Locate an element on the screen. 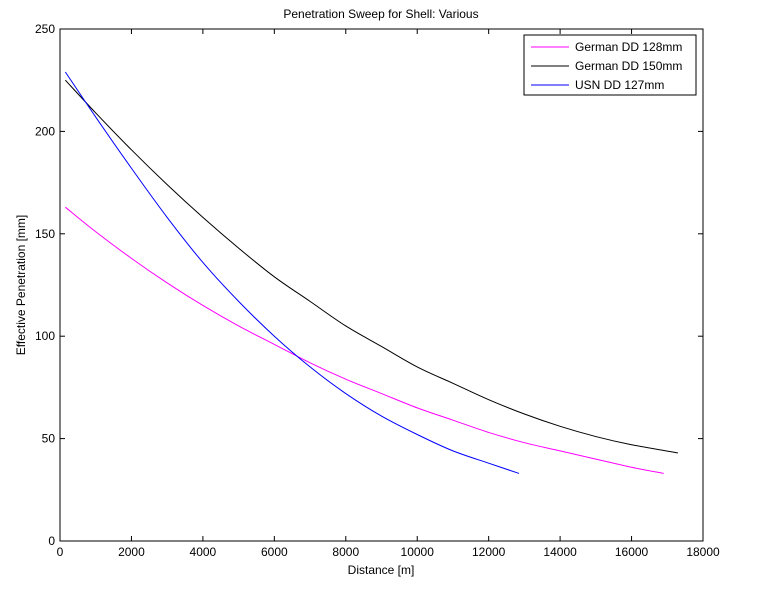  y-tick-label: 50 is located at coordinates (49, 439).